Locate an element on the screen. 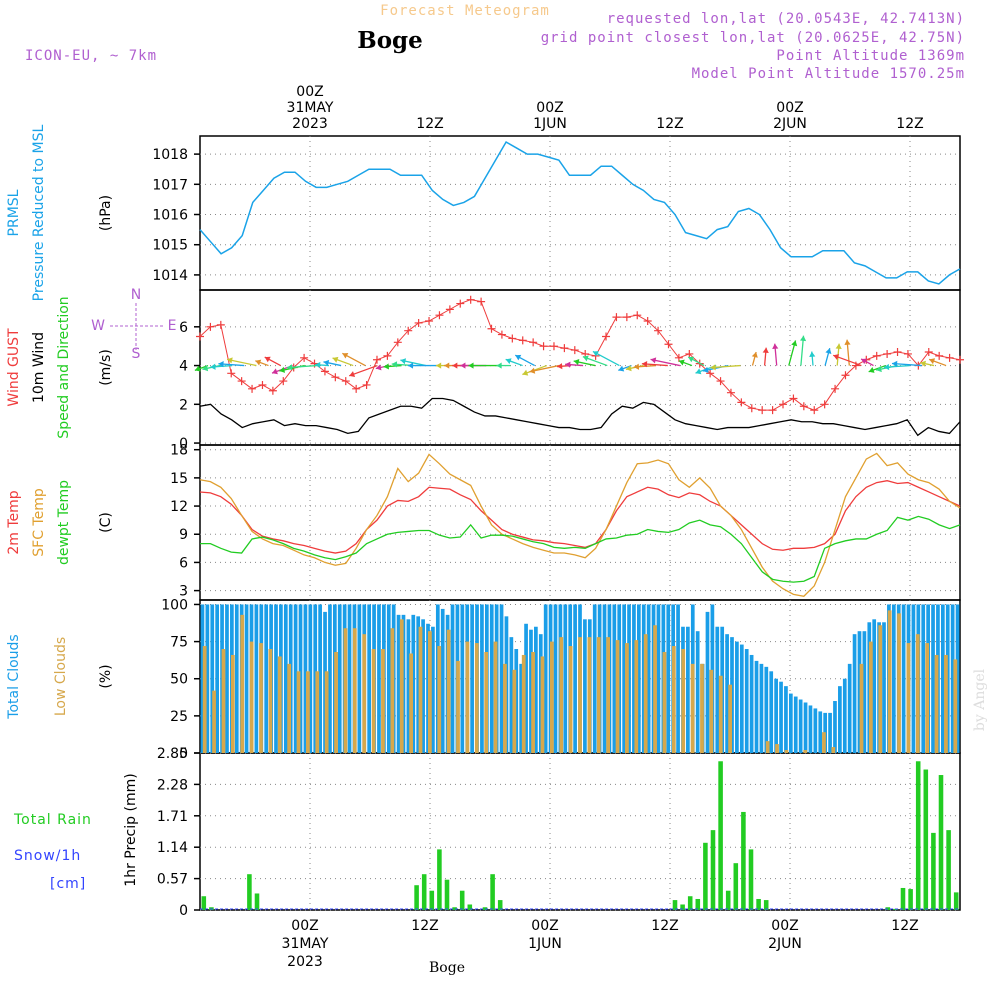 The height and width of the screenshot is (1000, 1000). top-time-label: 00Z is located at coordinates (789, 108).